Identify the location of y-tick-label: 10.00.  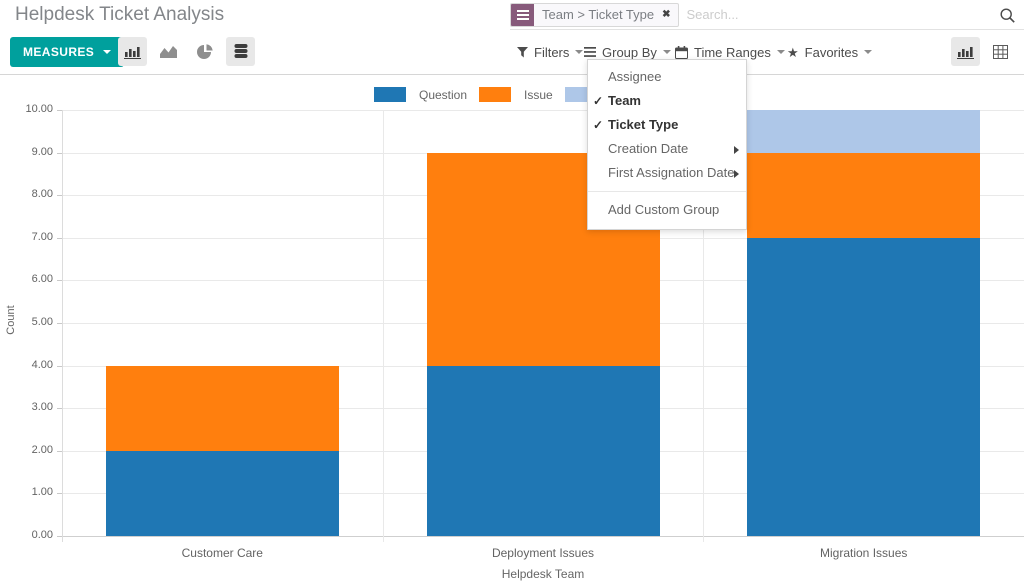
(39, 109).